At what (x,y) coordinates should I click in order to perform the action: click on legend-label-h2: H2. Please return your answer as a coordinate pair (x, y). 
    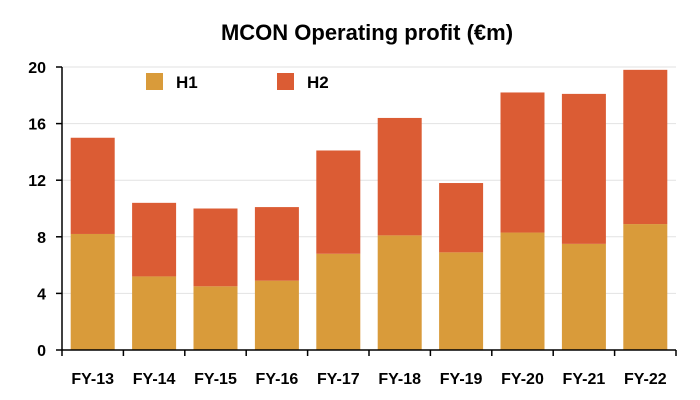
    Looking at the image, I should click on (318, 82).